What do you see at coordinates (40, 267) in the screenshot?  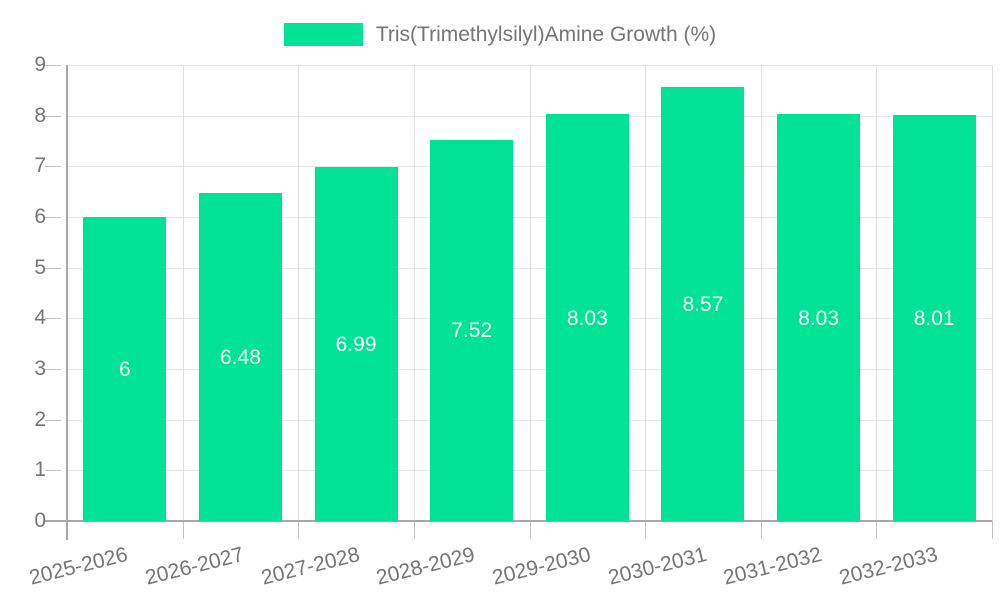 I see `y-axis-label: 5` at bounding box center [40, 267].